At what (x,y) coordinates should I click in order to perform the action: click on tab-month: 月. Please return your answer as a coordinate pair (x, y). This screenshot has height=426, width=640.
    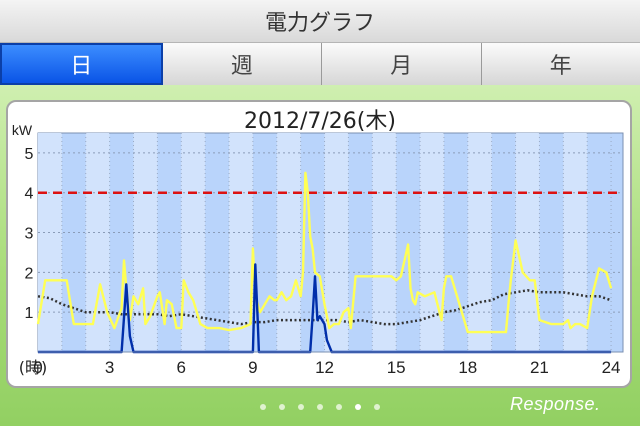
    Looking at the image, I should click on (402, 64).